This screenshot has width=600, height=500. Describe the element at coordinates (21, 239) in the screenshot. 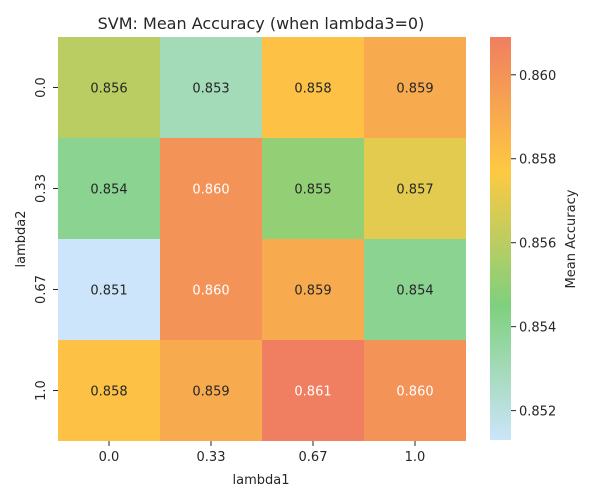

I see `y-axis-label: lambda2` at that location.